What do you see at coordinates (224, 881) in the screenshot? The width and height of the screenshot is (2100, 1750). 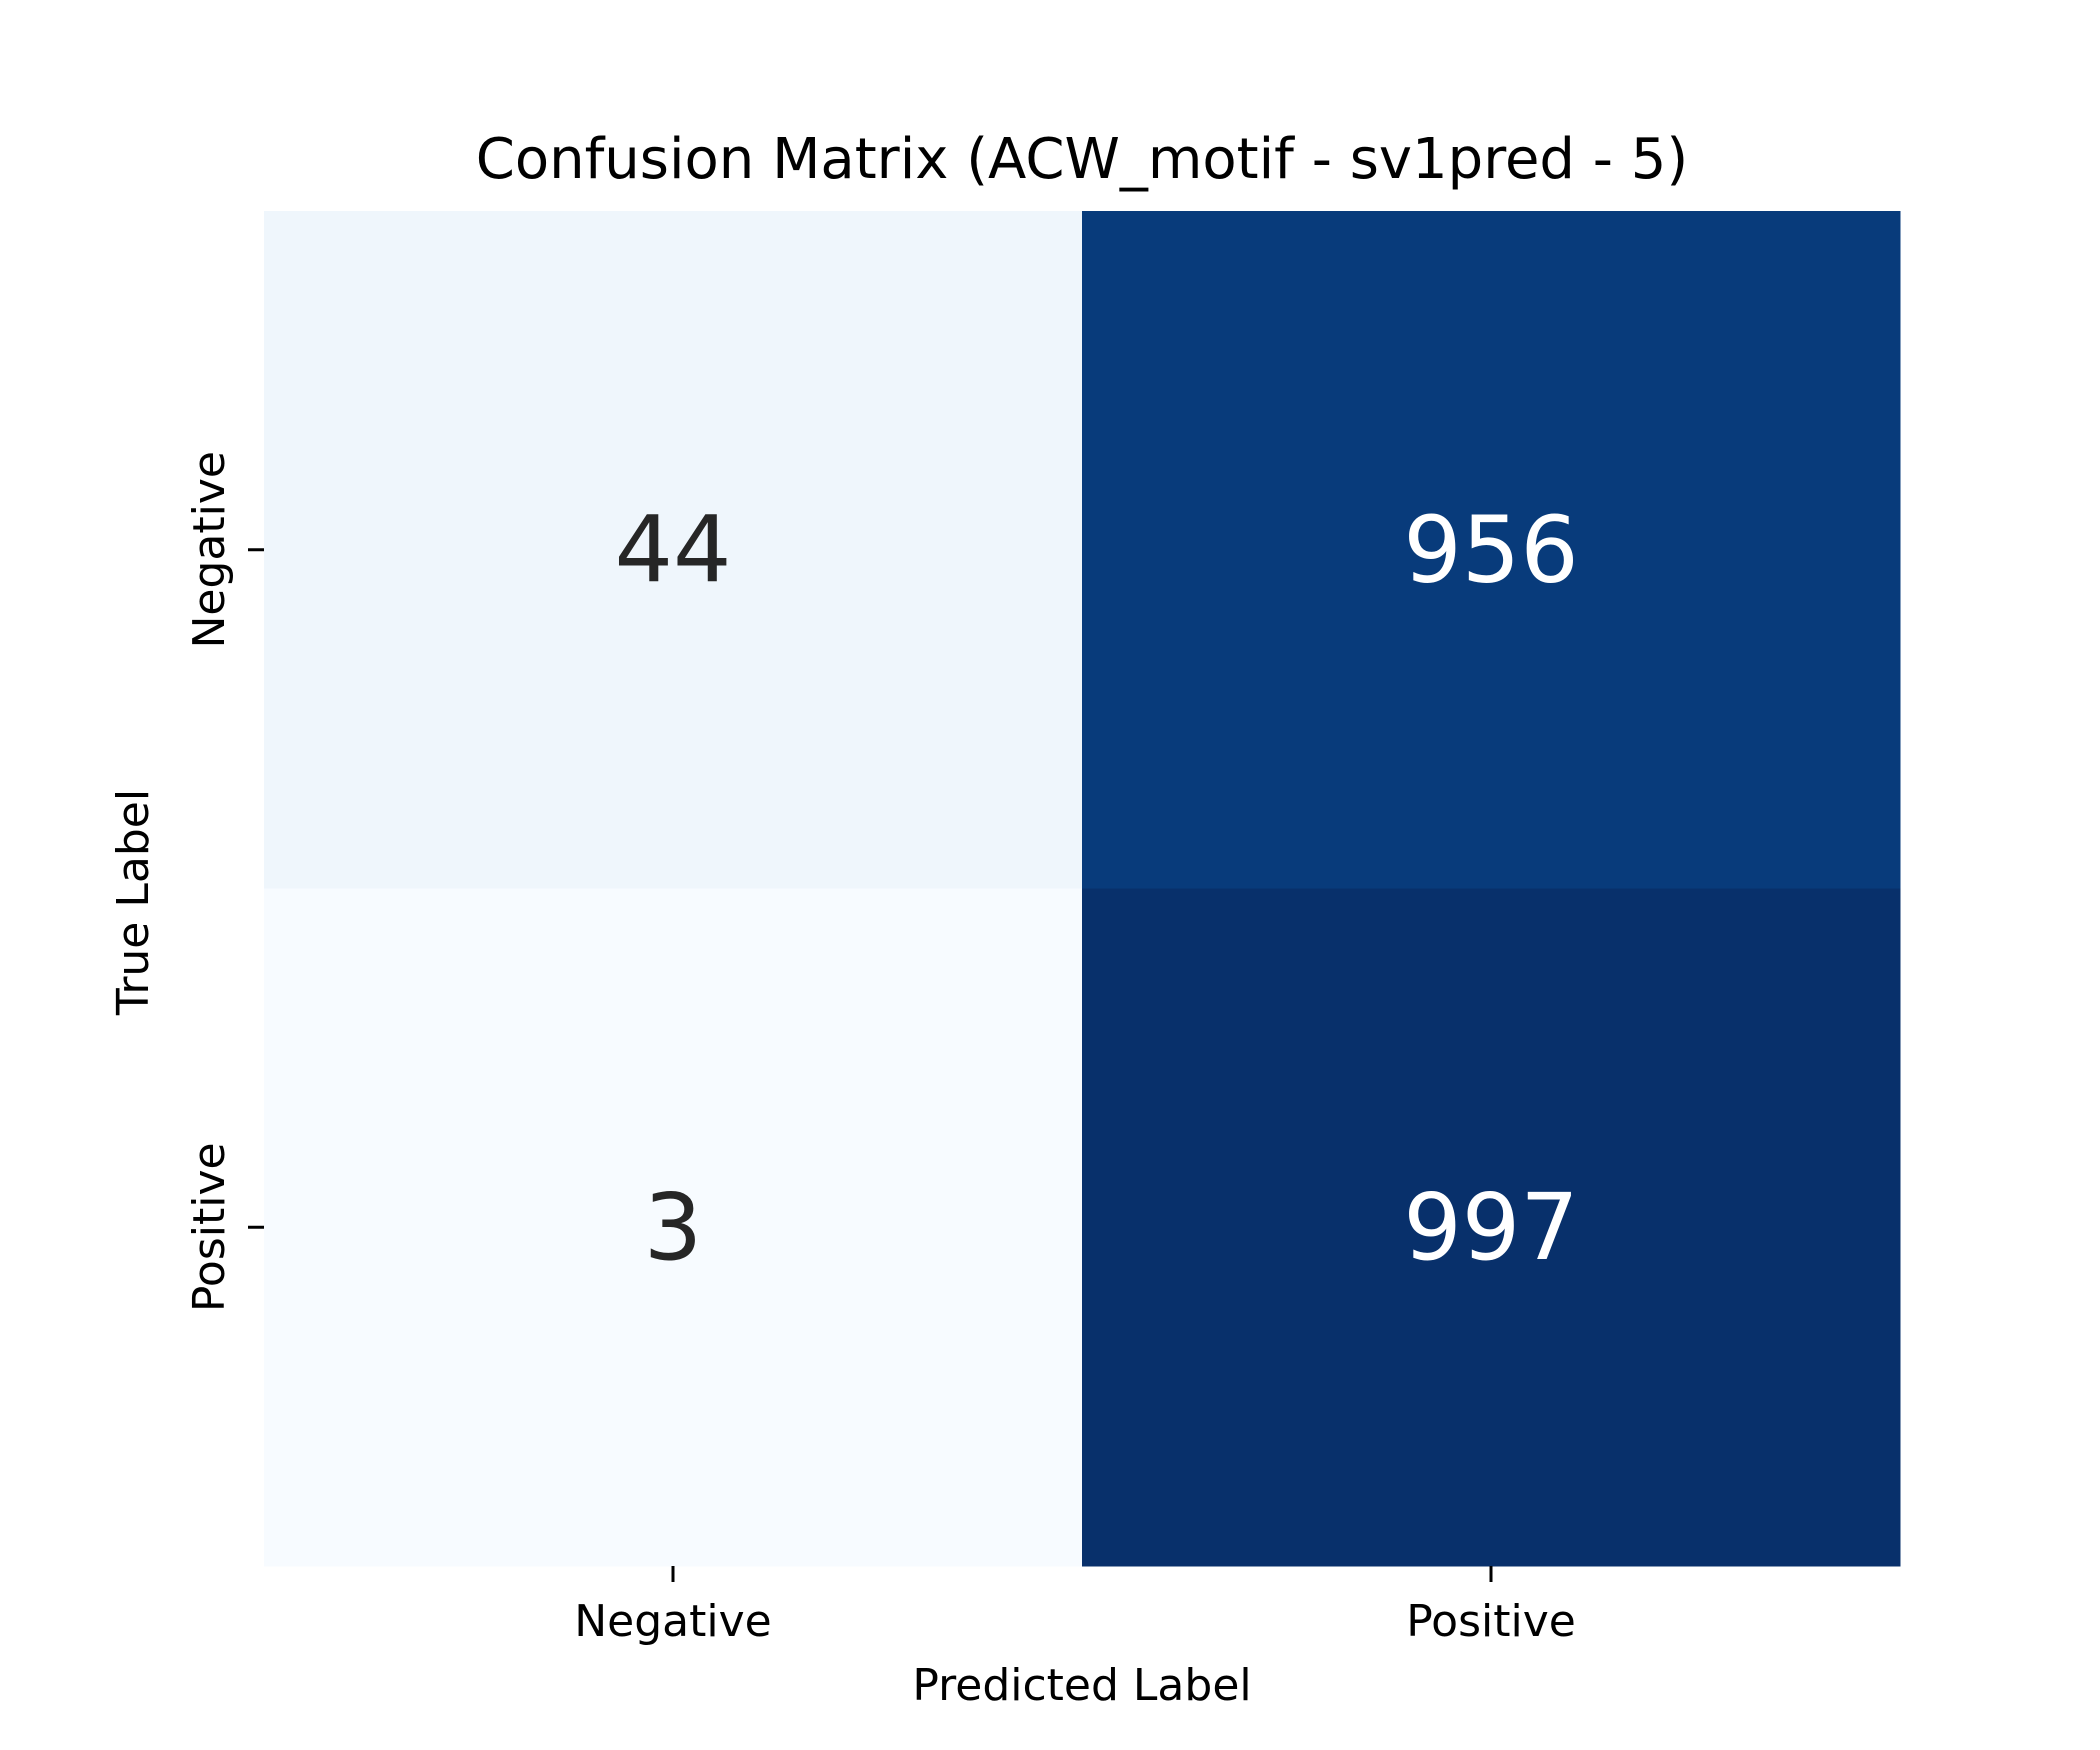 I see `y-axis: Negative Positive` at bounding box center [224, 881].